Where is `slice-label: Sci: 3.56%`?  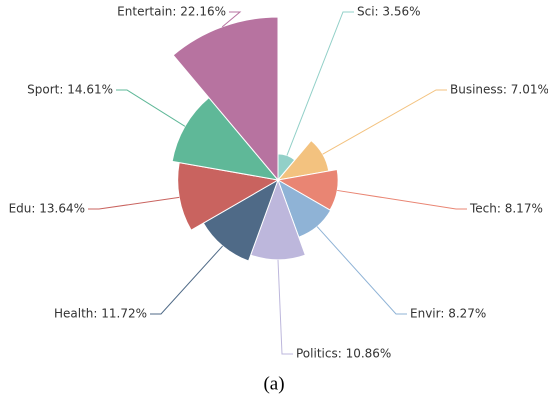
slice-label: Sci: 3.56% is located at coordinates (389, 12).